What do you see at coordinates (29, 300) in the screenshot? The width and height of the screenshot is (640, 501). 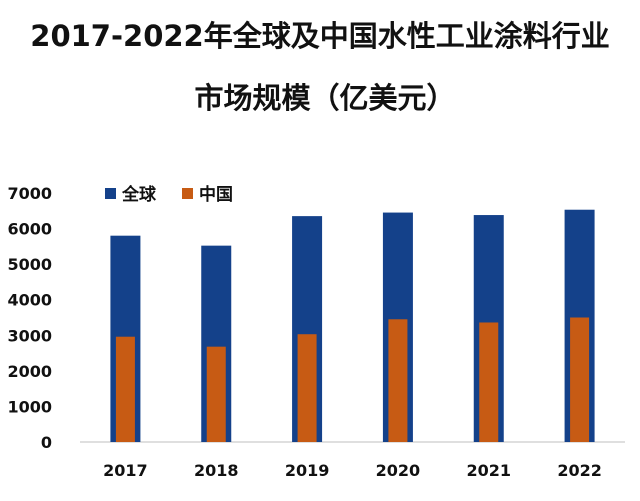 I see `y-tick-label: 4000` at bounding box center [29, 300].